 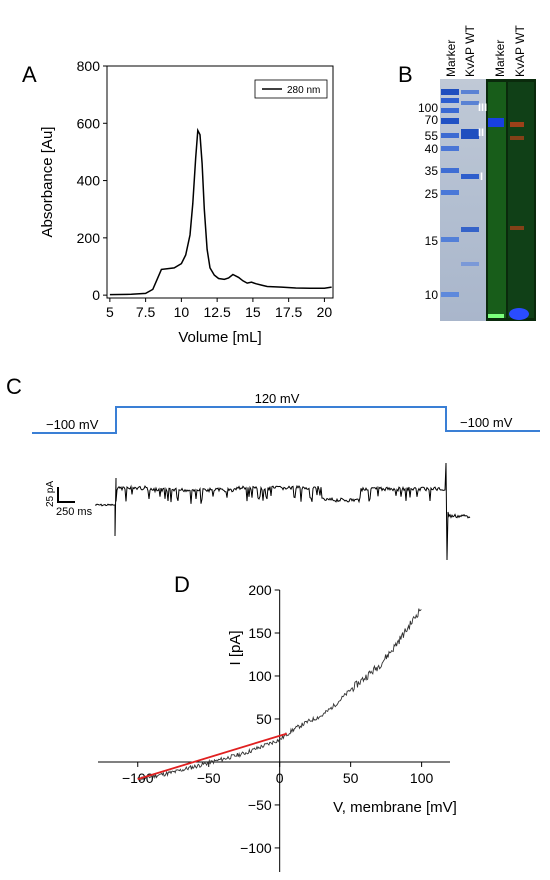 What do you see at coordinates (264, 719) in the screenshot?
I see `chart-d-ytick-label: 50` at bounding box center [264, 719].